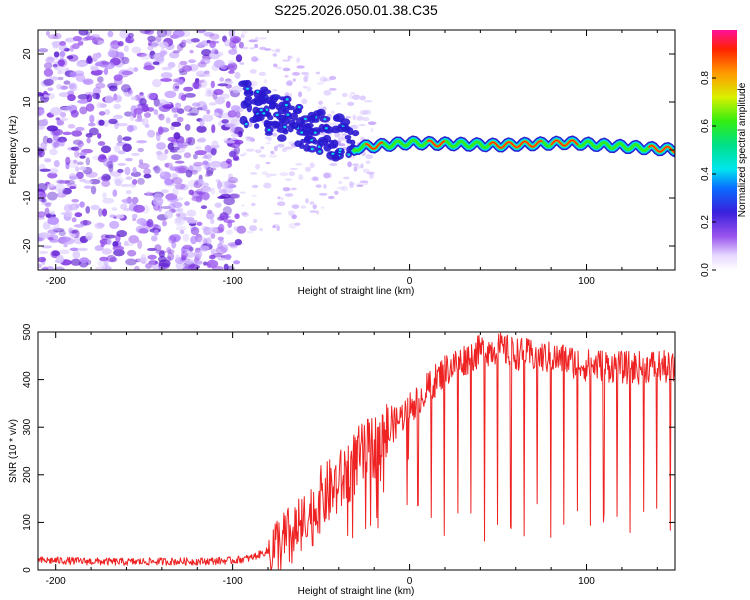 The width and height of the screenshot is (750, 600). Describe the element at coordinates (705, 270) in the screenshot. I see `colorbar-tick-label: 0.0` at that location.